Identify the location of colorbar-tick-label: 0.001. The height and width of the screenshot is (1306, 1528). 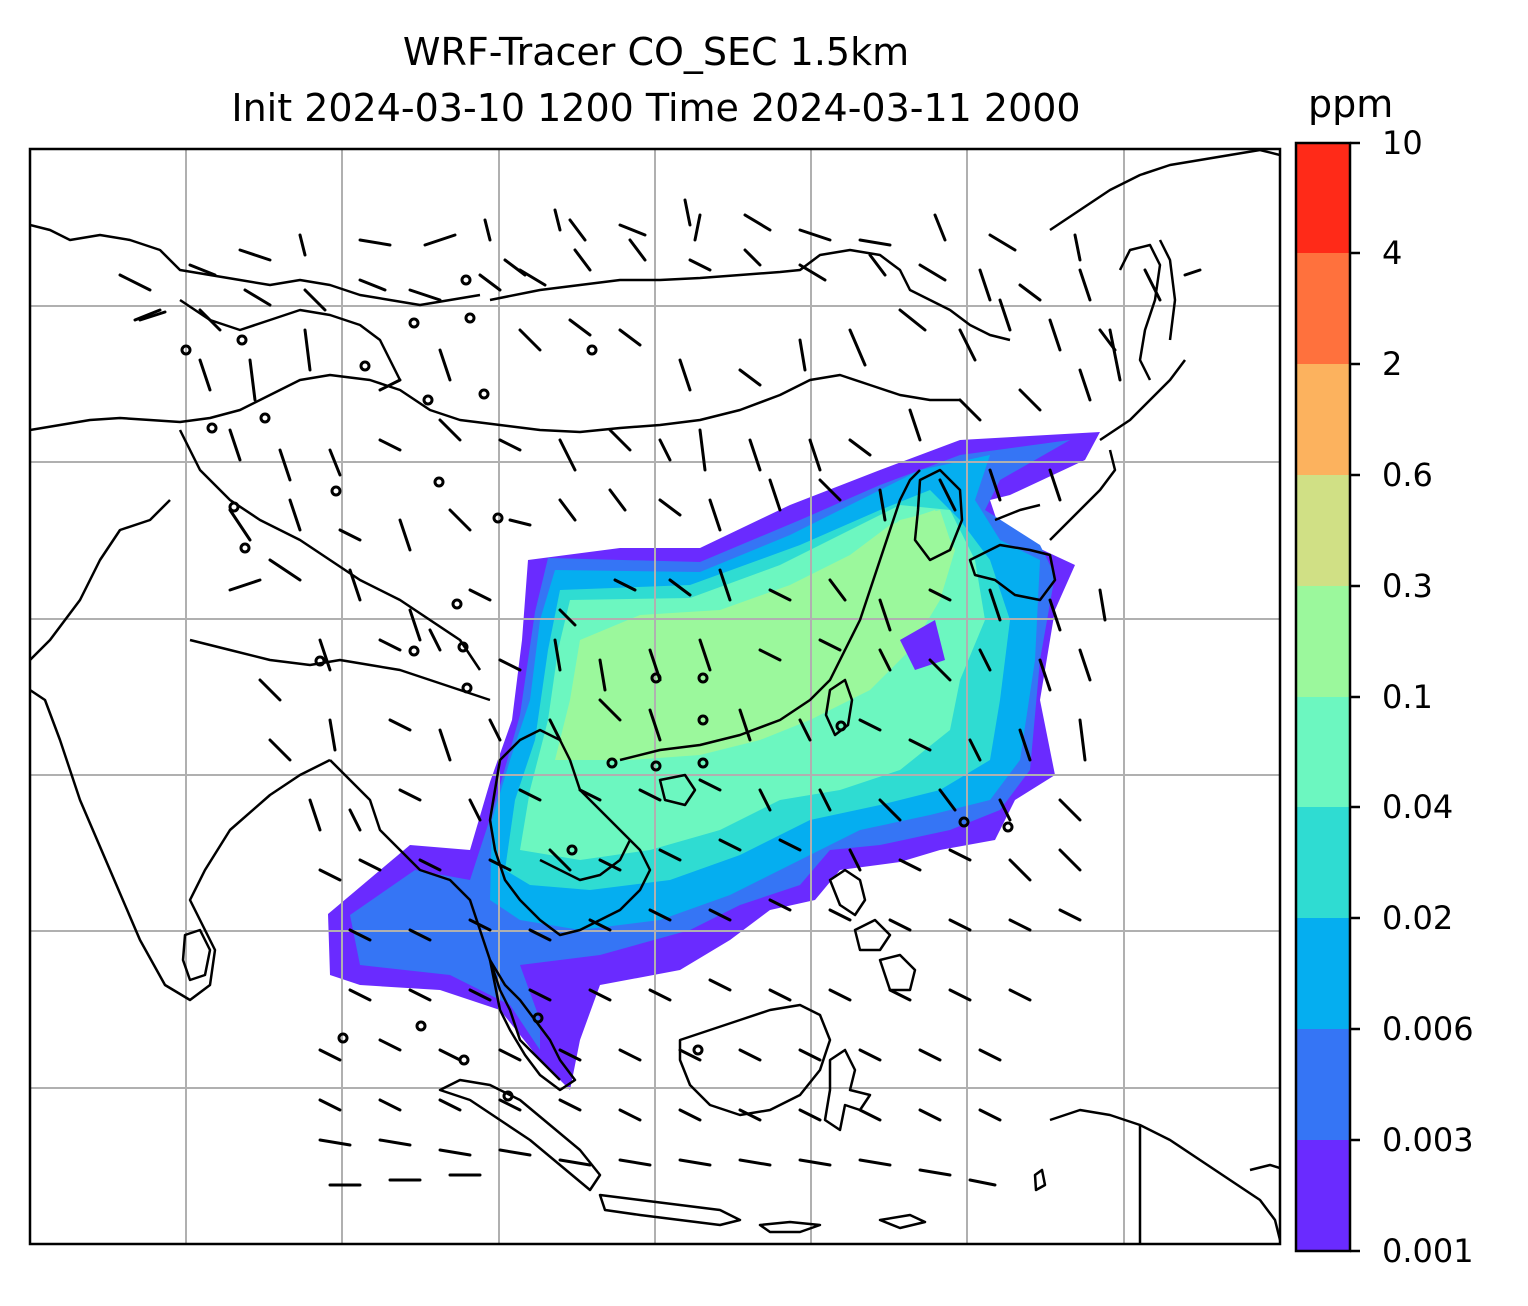
(1428, 1251).